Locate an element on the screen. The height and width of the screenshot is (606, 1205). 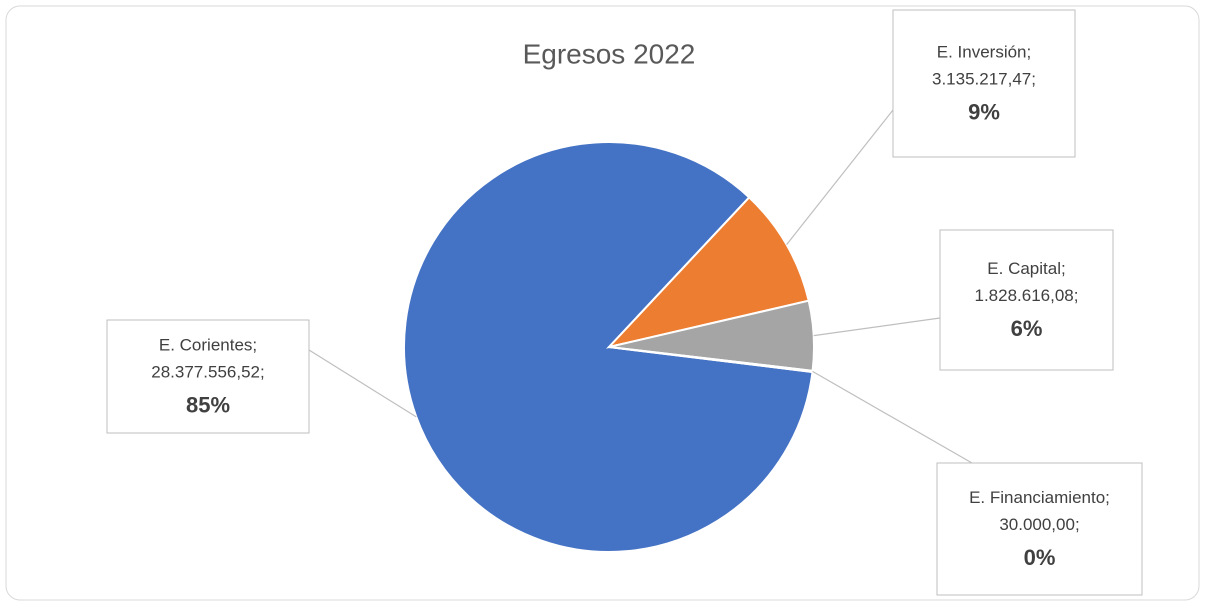
value: 1.828.616,08 is located at coordinates (1024, 295).